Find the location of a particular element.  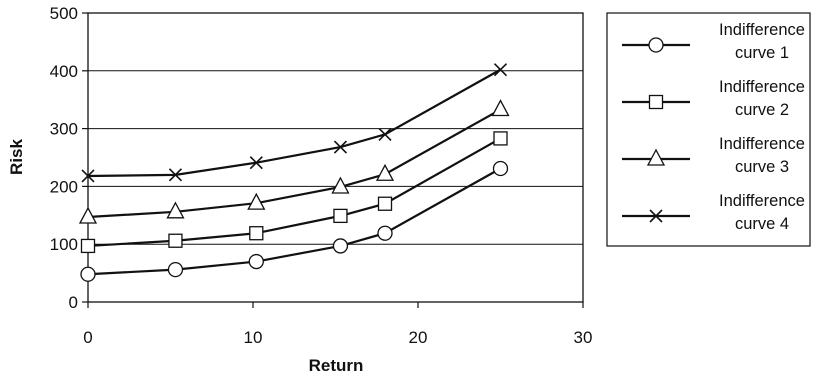

y-tick-label-500: 500 is located at coordinates (64, 13).